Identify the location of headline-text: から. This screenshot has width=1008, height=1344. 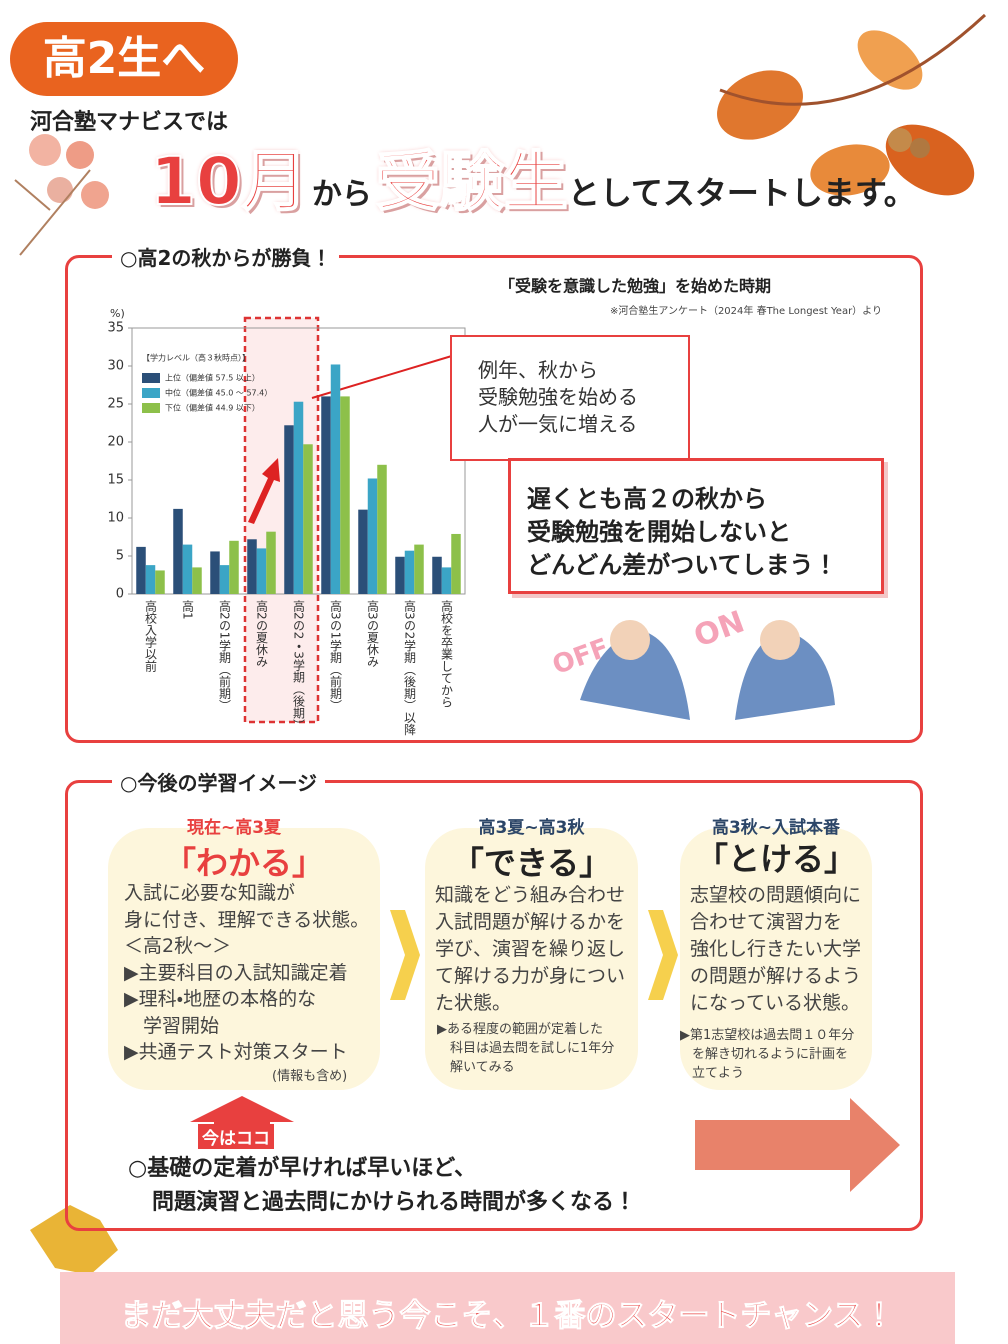
(341, 194).